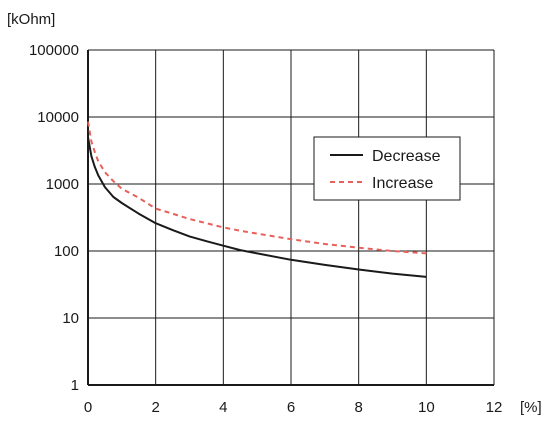  I want to click on y-axis-unit: [kOhm], so click(31, 19).